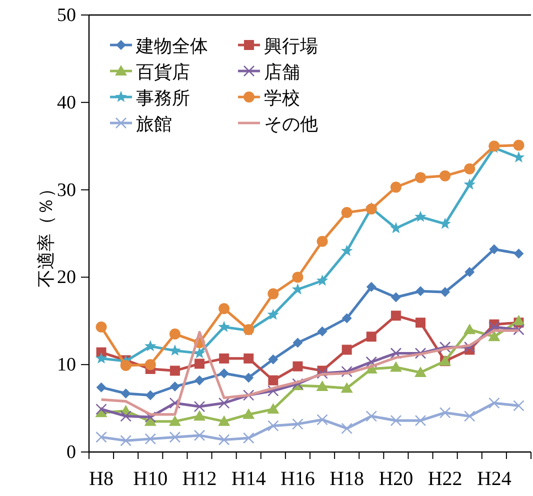 The width and height of the screenshot is (533, 496). What do you see at coordinates (494, 479) in the screenshot?
I see `x-tick-label: H24` at bounding box center [494, 479].